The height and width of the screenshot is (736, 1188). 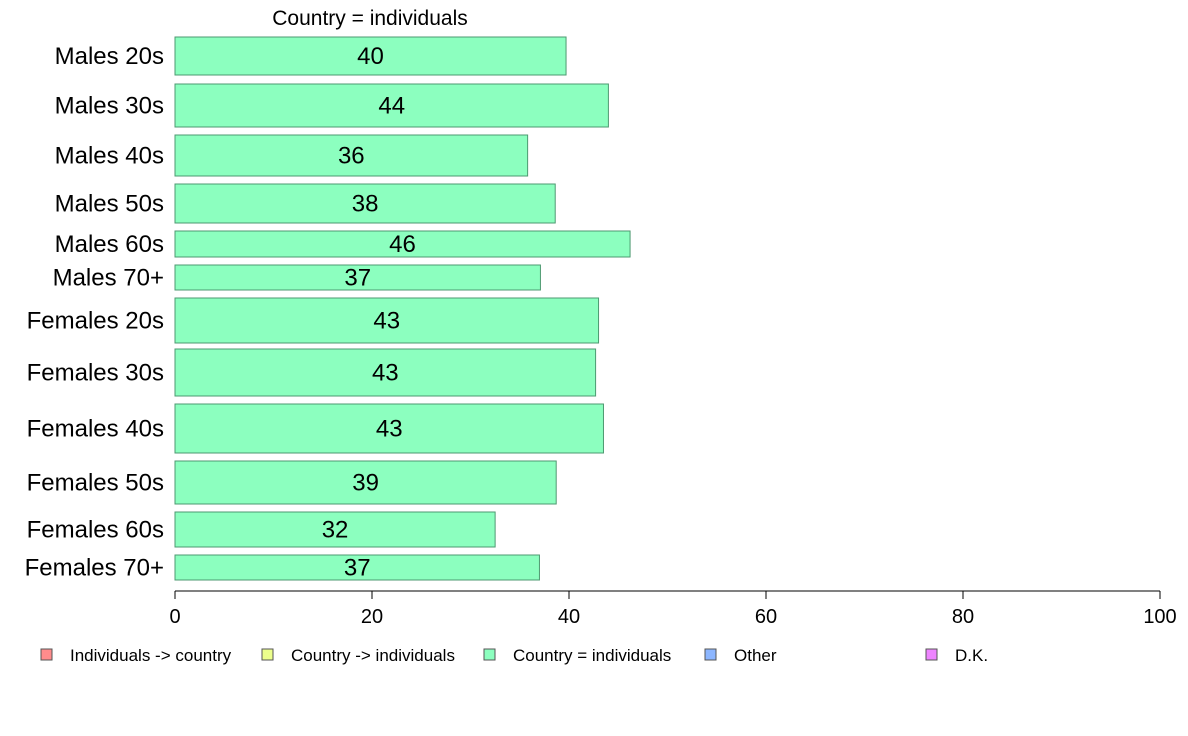 What do you see at coordinates (373, 655) in the screenshot?
I see `legend-label: Country -> individuals` at bounding box center [373, 655].